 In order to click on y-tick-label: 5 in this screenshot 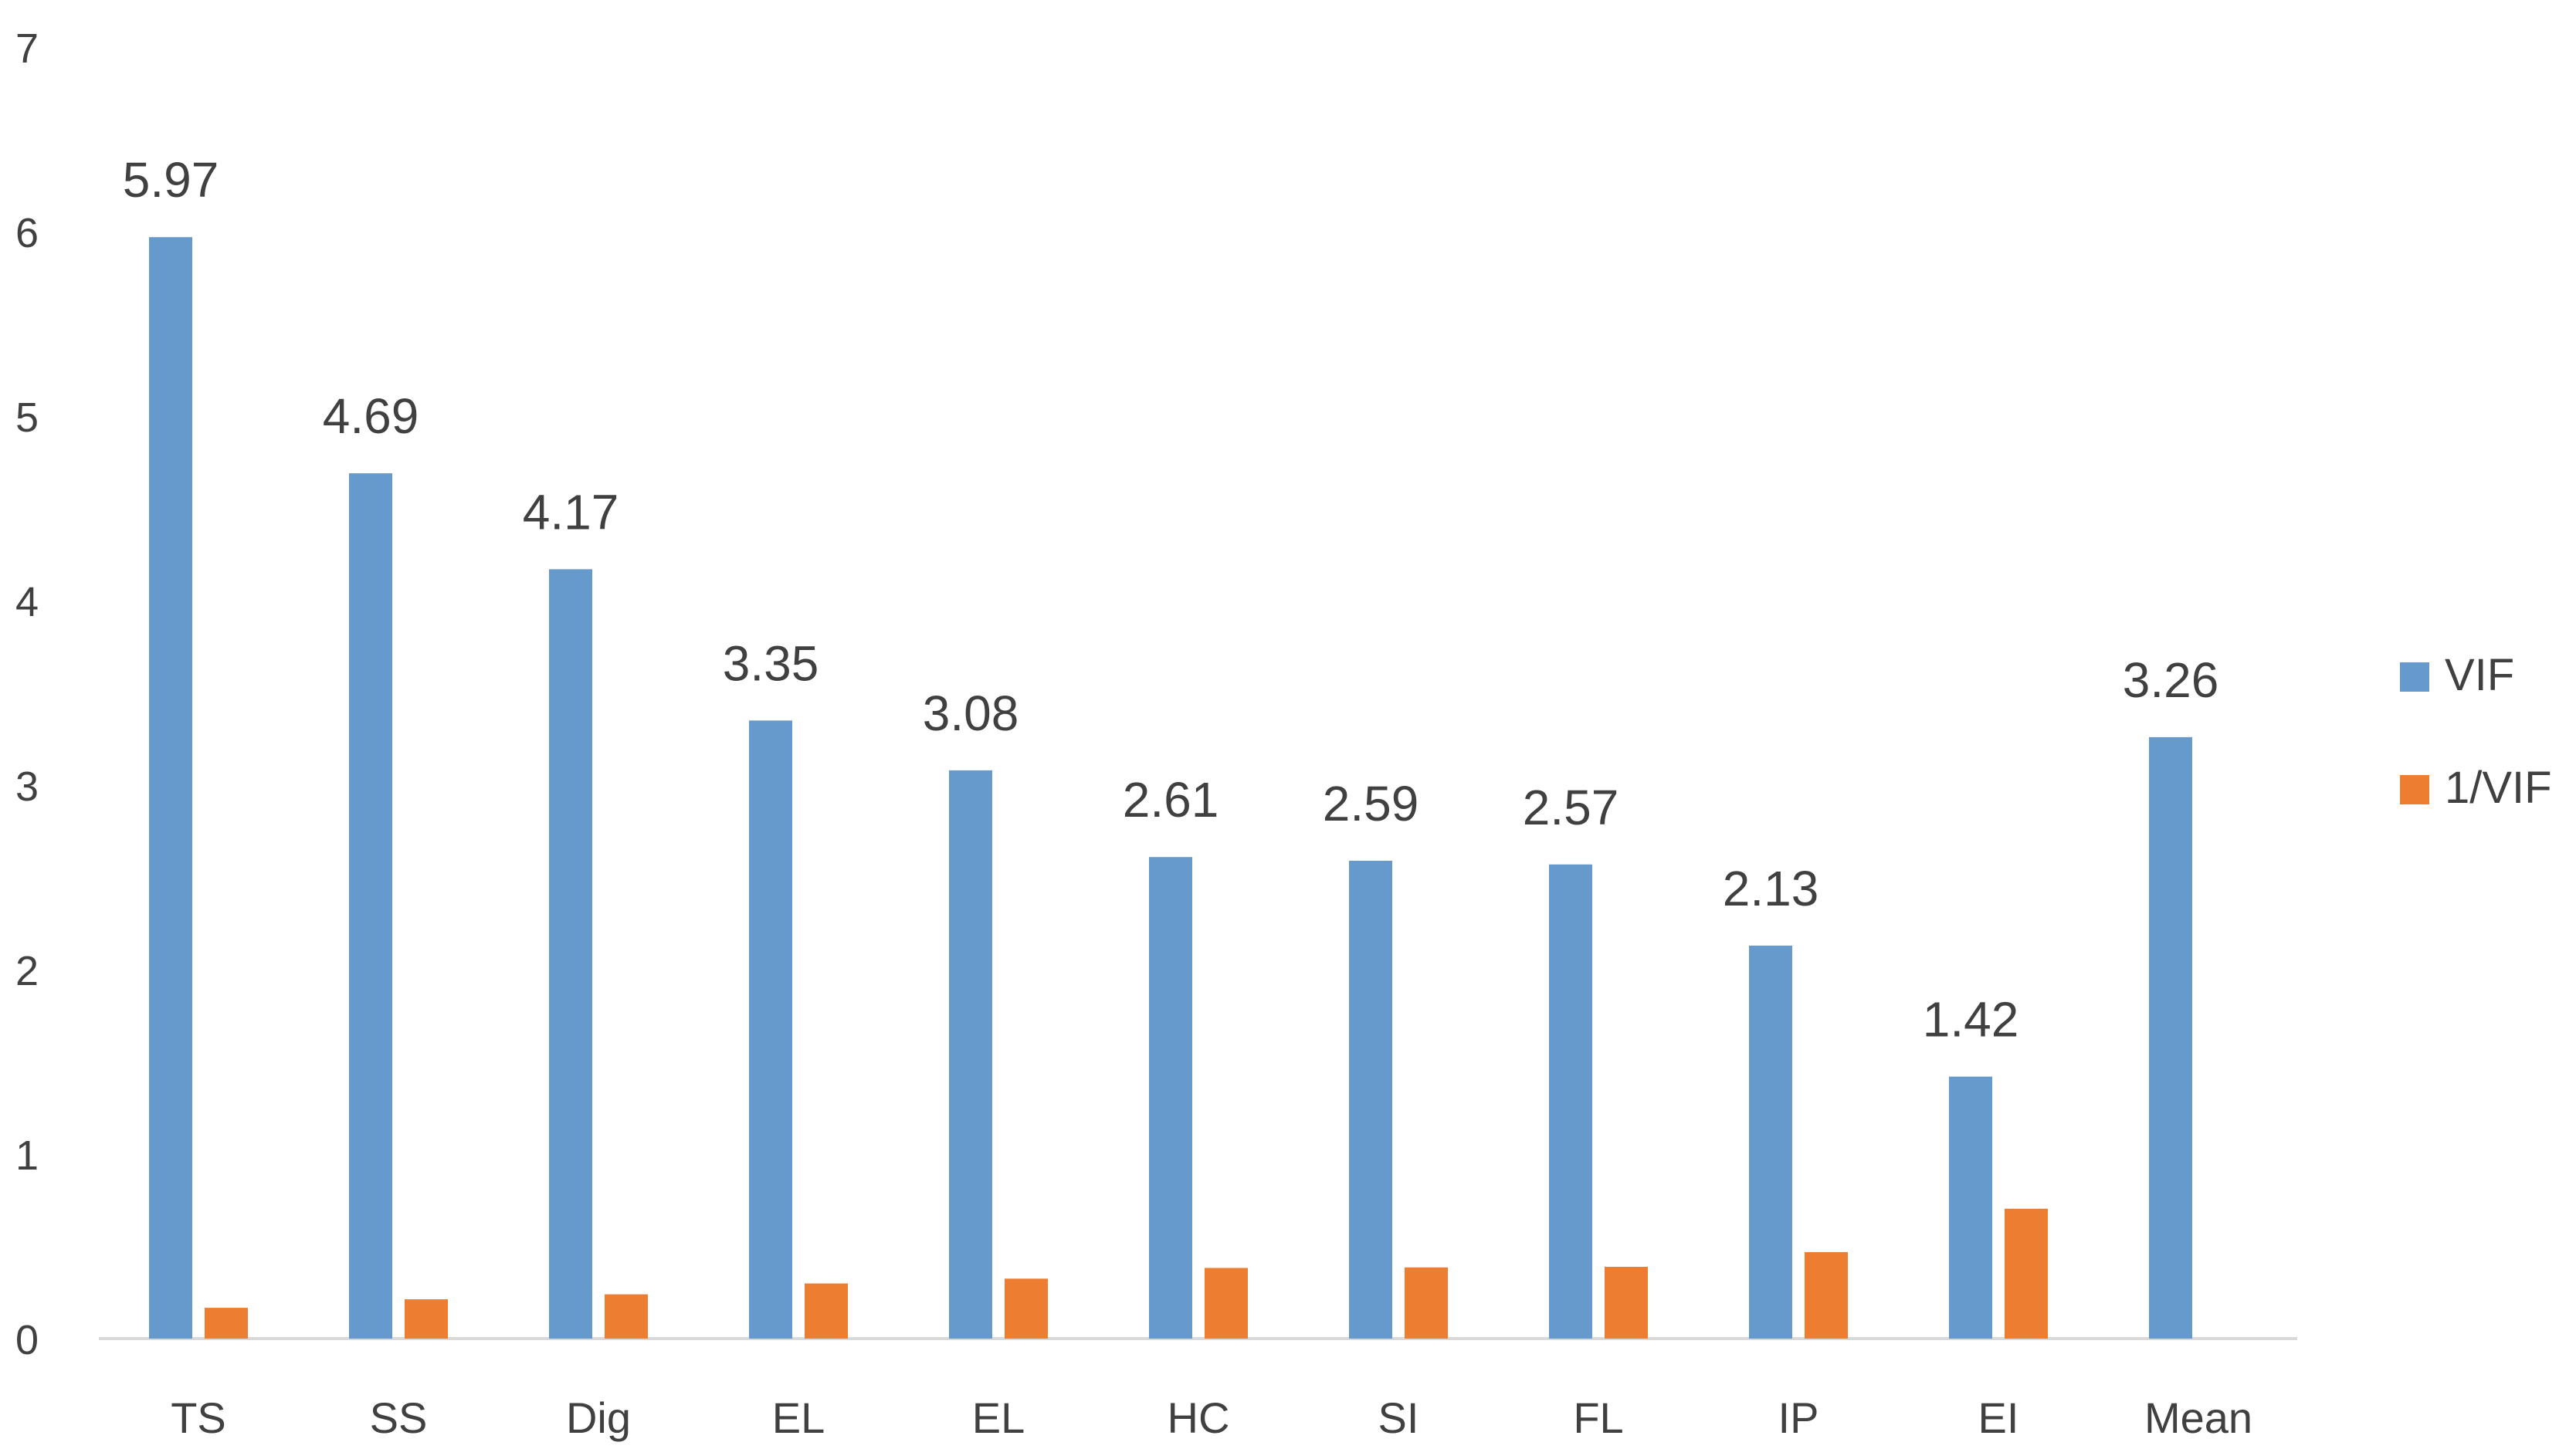, I will do `click(27, 417)`.